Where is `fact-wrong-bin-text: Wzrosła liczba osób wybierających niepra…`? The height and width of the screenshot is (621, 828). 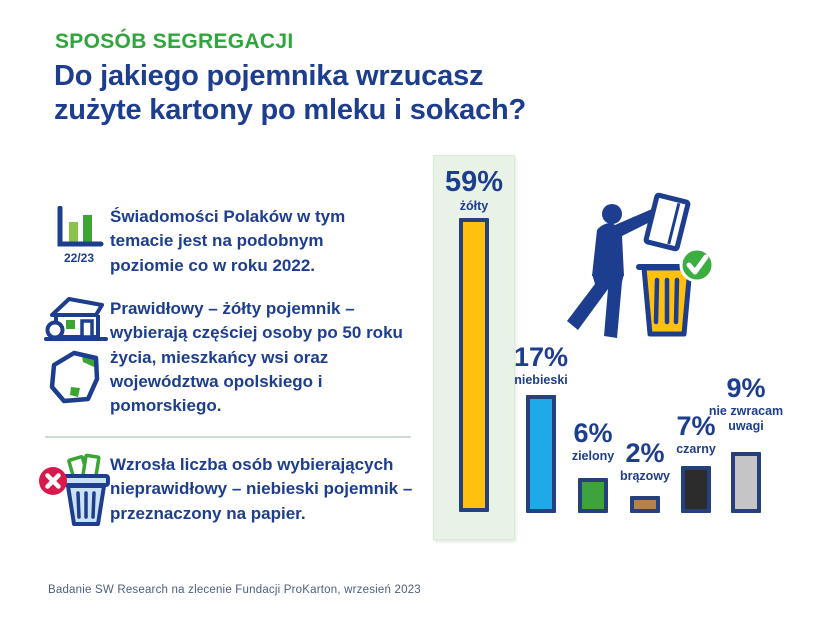
fact-wrong-bin-text: Wzrosła liczba osób wybierających niepra… is located at coordinates (261, 489).